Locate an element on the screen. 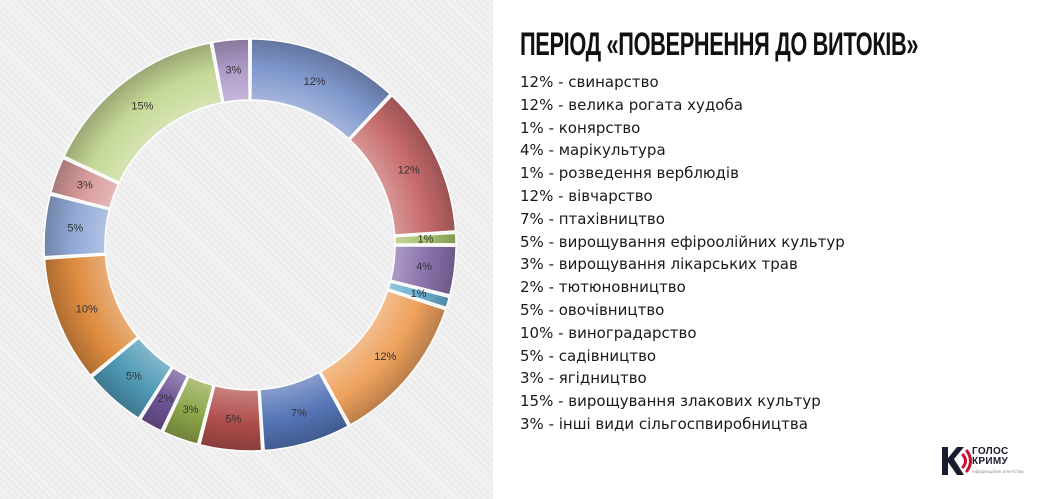 Image resolution: width=1041 pixels, height=499 pixels. donut-segment-label-4: 4% is located at coordinates (424, 267).